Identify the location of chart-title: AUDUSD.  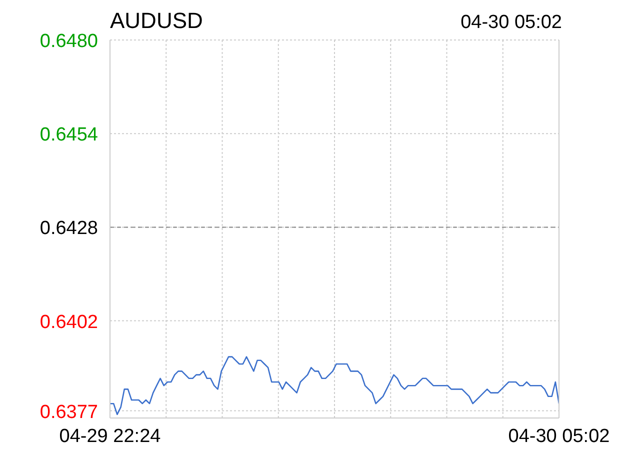
(156, 21).